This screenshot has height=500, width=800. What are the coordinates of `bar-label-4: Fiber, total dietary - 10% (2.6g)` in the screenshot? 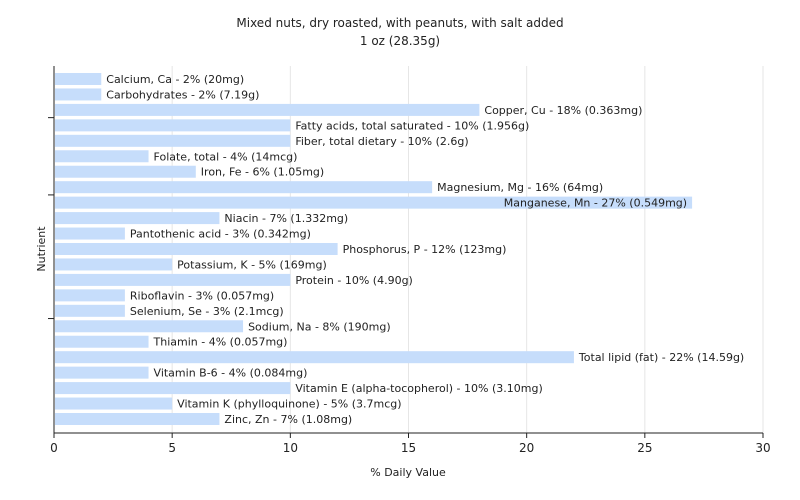 It's located at (381, 141).